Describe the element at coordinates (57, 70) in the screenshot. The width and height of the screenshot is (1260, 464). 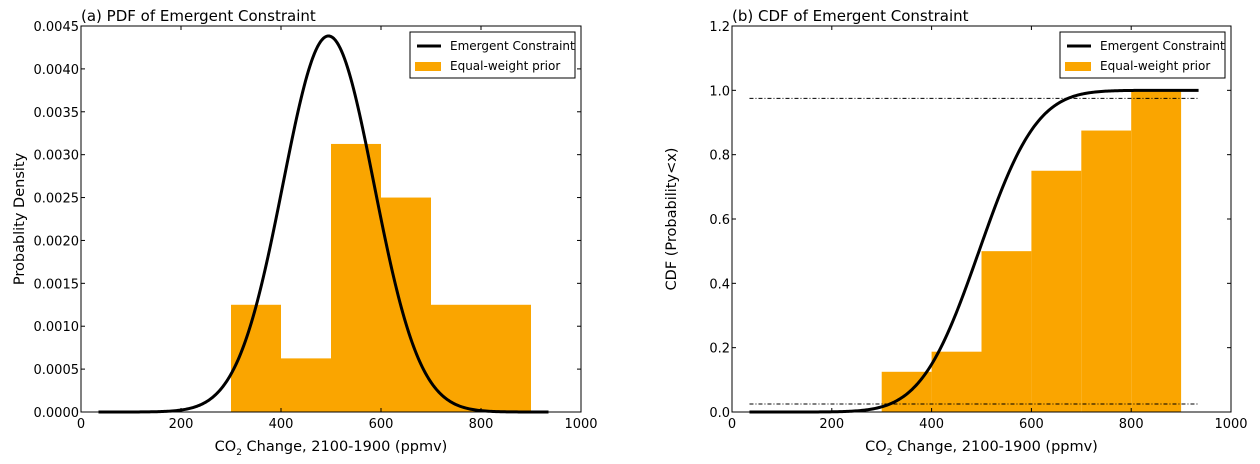
I see `y-tick-label: 0.0040` at that location.